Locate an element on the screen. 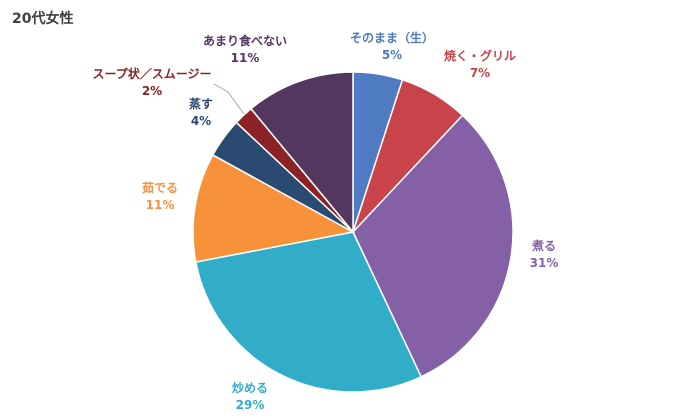 Image resolution: width=700 pixels, height=420 pixels. slice-label-2: 煮る 31% is located at coordinates (544, 254).